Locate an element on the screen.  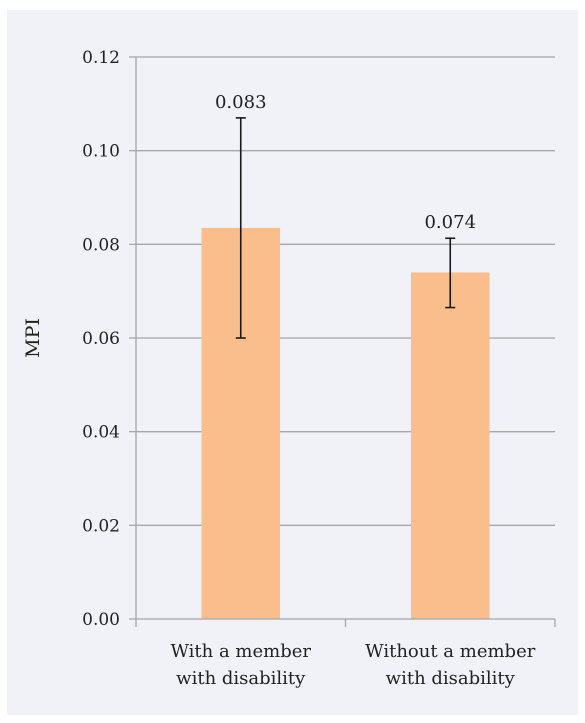
error-bars is located at coordinates (345, 228).